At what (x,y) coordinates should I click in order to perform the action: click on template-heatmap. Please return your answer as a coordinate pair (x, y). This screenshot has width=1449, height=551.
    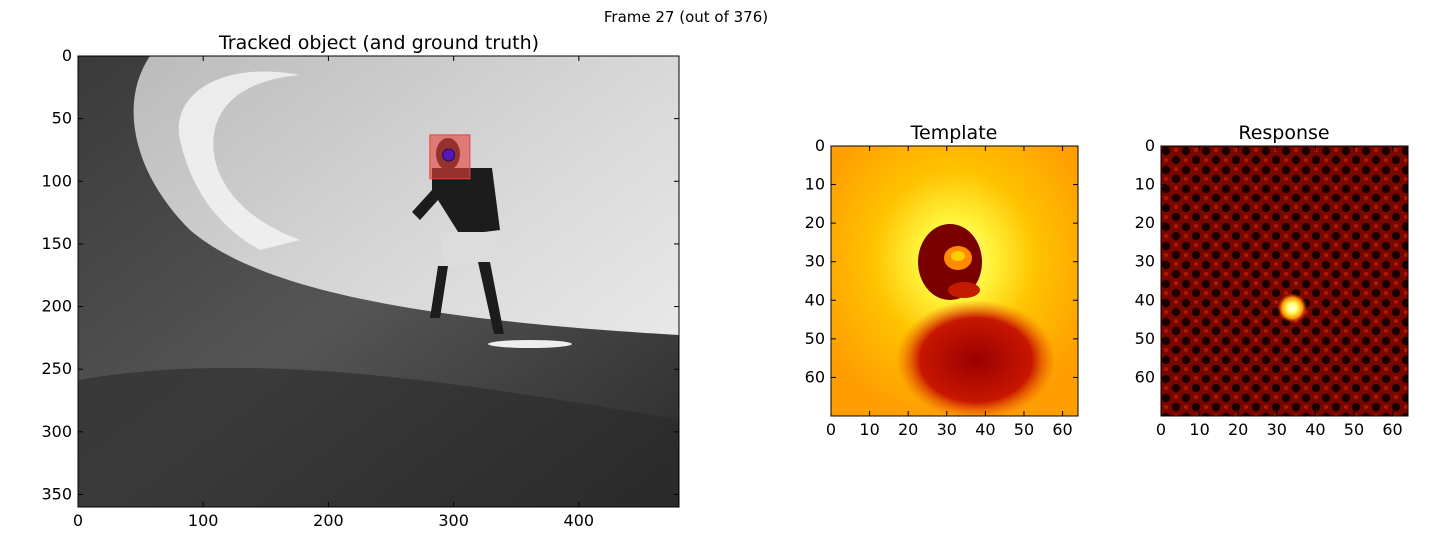
    Looking at the image, I should click on (954, 281).